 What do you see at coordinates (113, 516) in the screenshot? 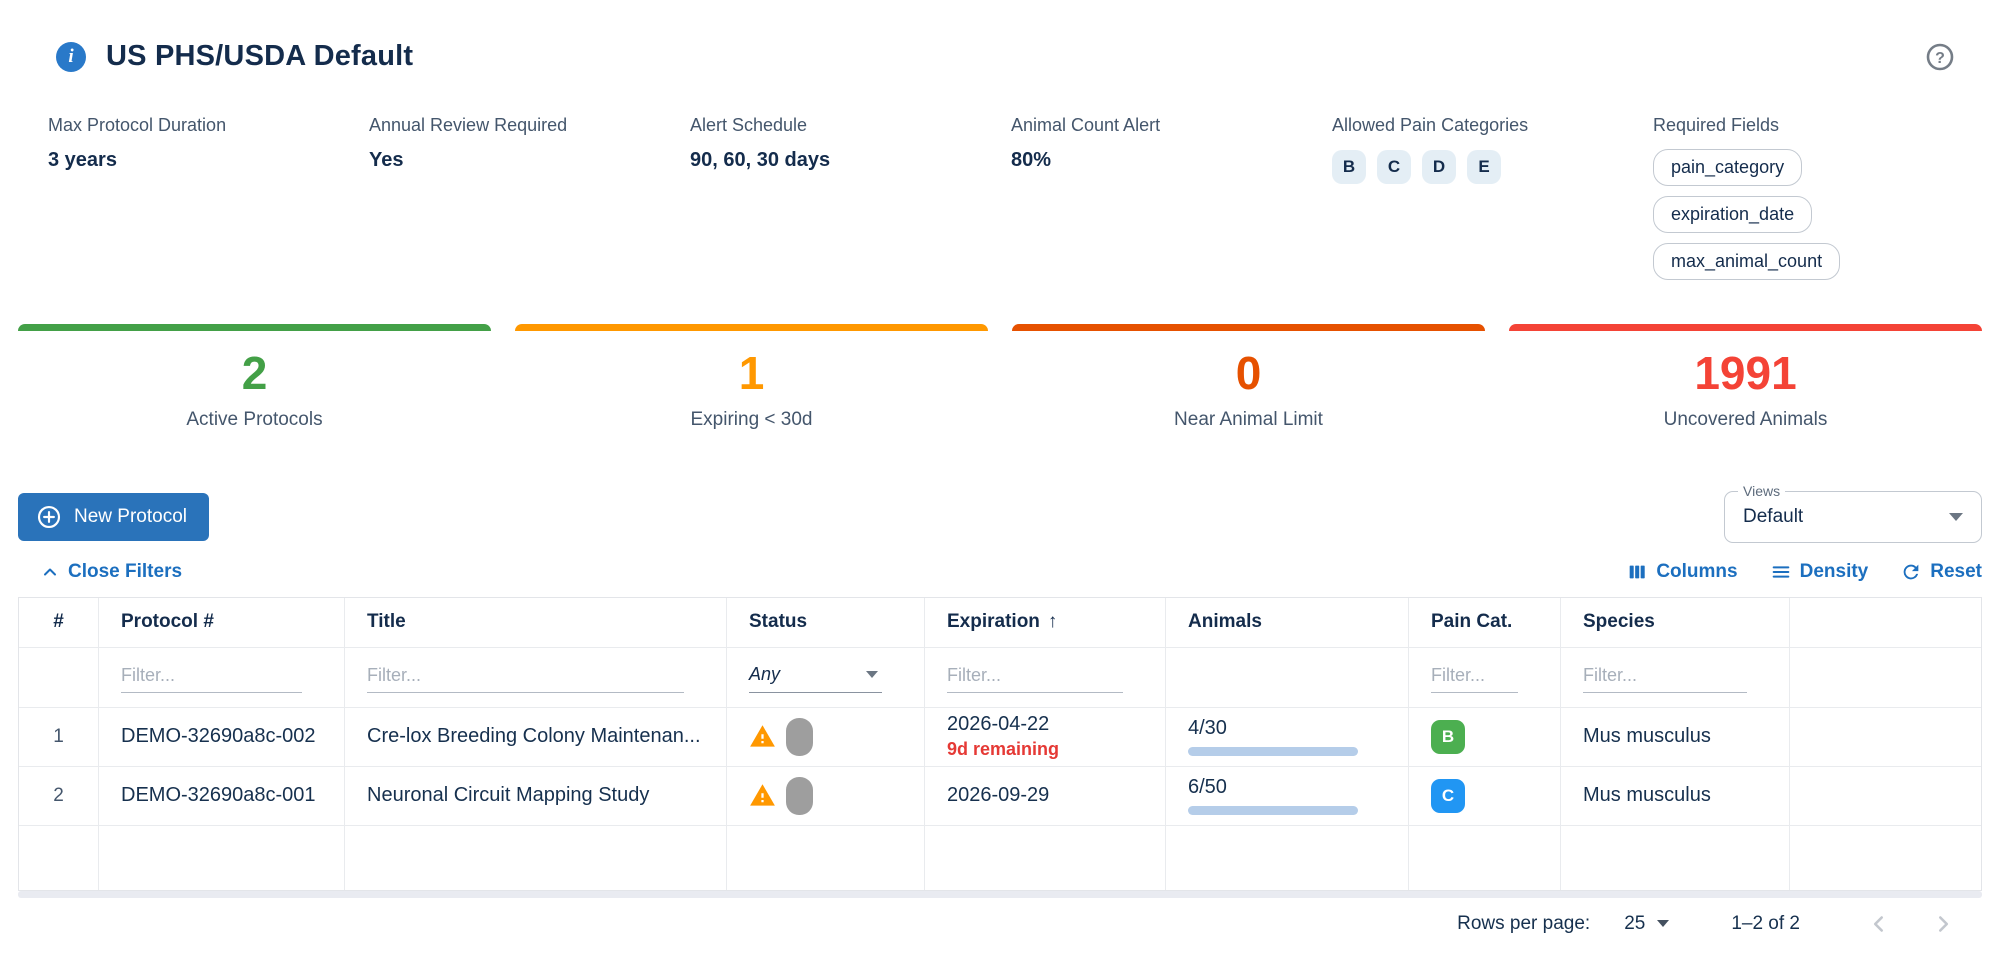
I see `new-protocol-button: New Protocol` at bounding box center [113, 516].